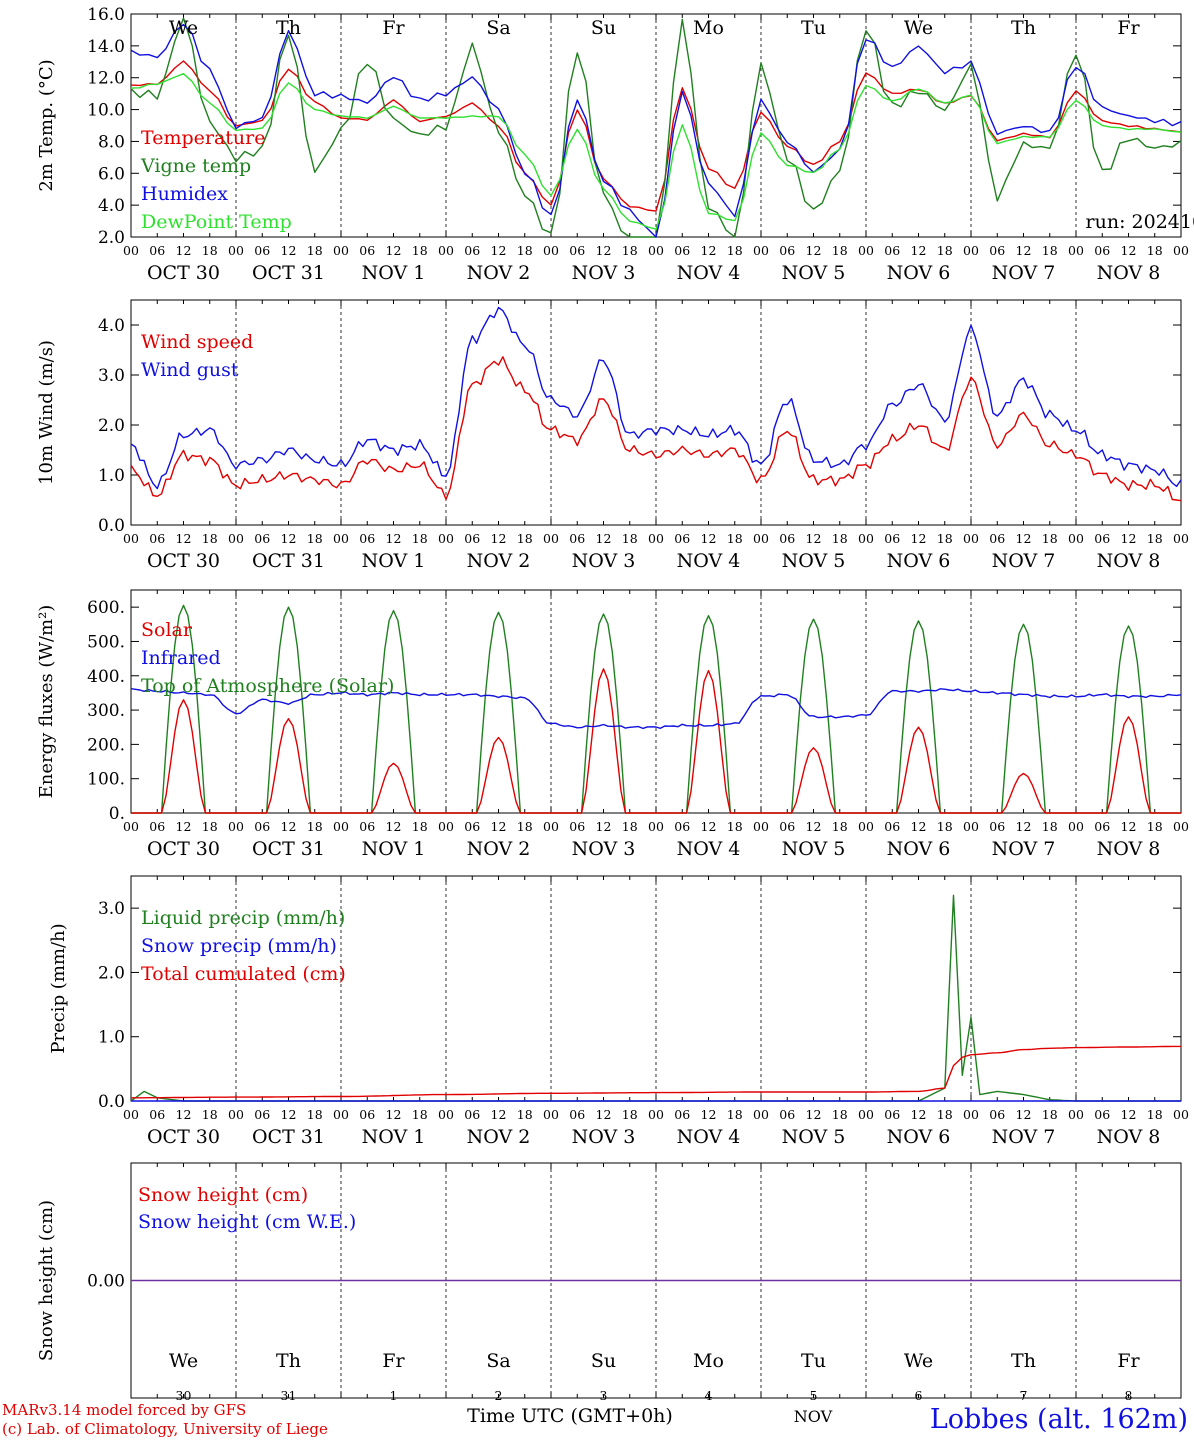 Image resolution: width=1194 pixels, height=1440 pixels. What do you see at coordinates (117, 814) in the screenshot?
I see `y-tick-label: 0.` at bounding box center [117, 814].